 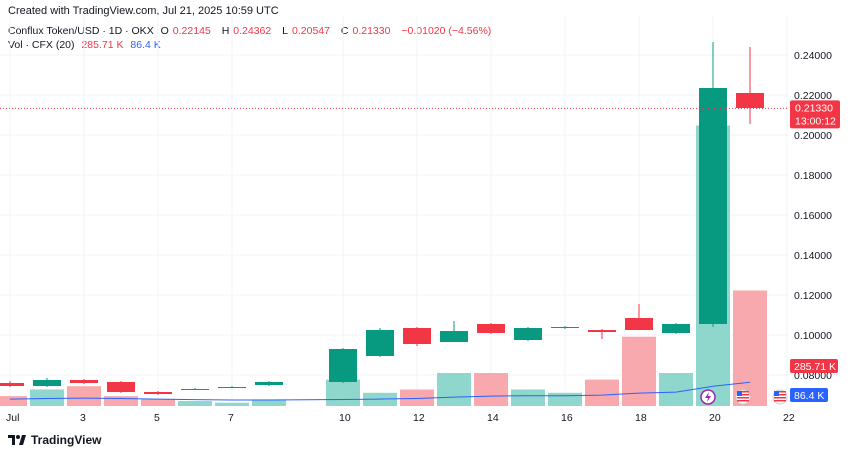 What do you see at coordinates (83, 418) in the screenshot?
I see `time-tick-label: 3` at bounding box center [83, 418].